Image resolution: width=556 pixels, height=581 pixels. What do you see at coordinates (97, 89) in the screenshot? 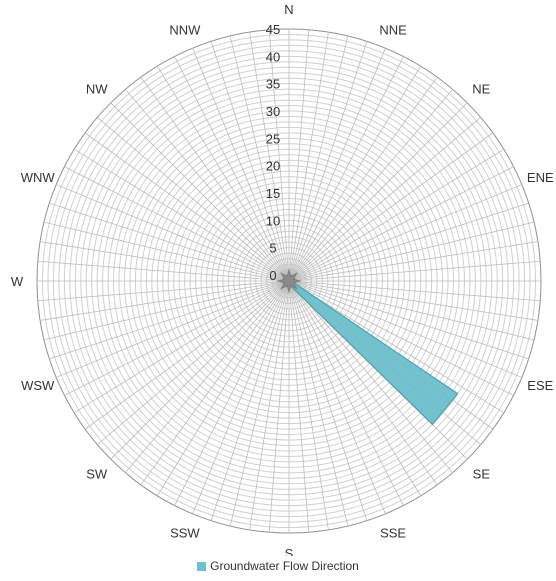
I see `direction-label: NW` at bounding box center [97, 89].